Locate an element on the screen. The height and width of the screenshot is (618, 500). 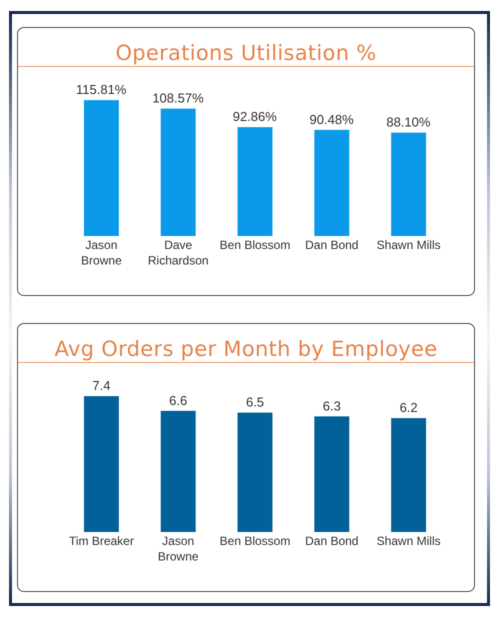
data-label: 7.4 is located at coordinates (101, 386).